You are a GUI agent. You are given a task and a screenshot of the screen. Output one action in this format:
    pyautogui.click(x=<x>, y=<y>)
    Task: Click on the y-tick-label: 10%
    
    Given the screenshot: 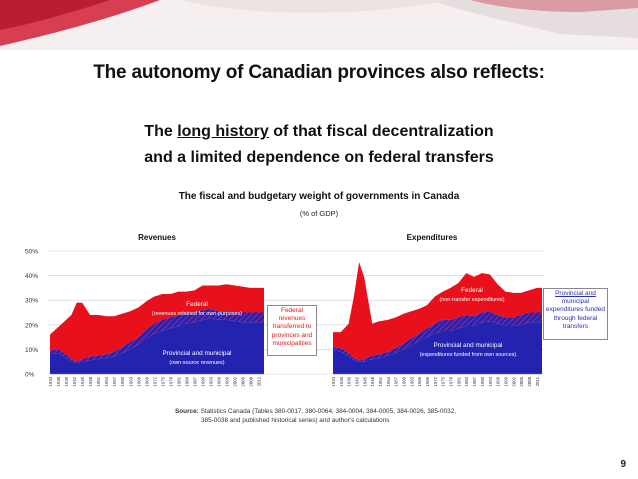 What is the action you would take?
    pyautogui.click(x=31, y=350)
    